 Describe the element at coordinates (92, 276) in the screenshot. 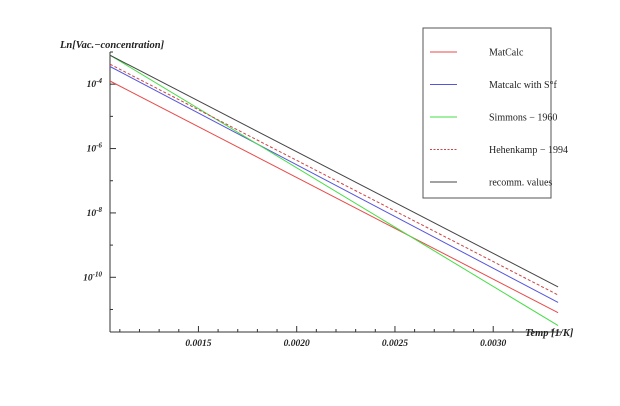

I see `y-tick-label: 10⁻¹⁰` at that location.